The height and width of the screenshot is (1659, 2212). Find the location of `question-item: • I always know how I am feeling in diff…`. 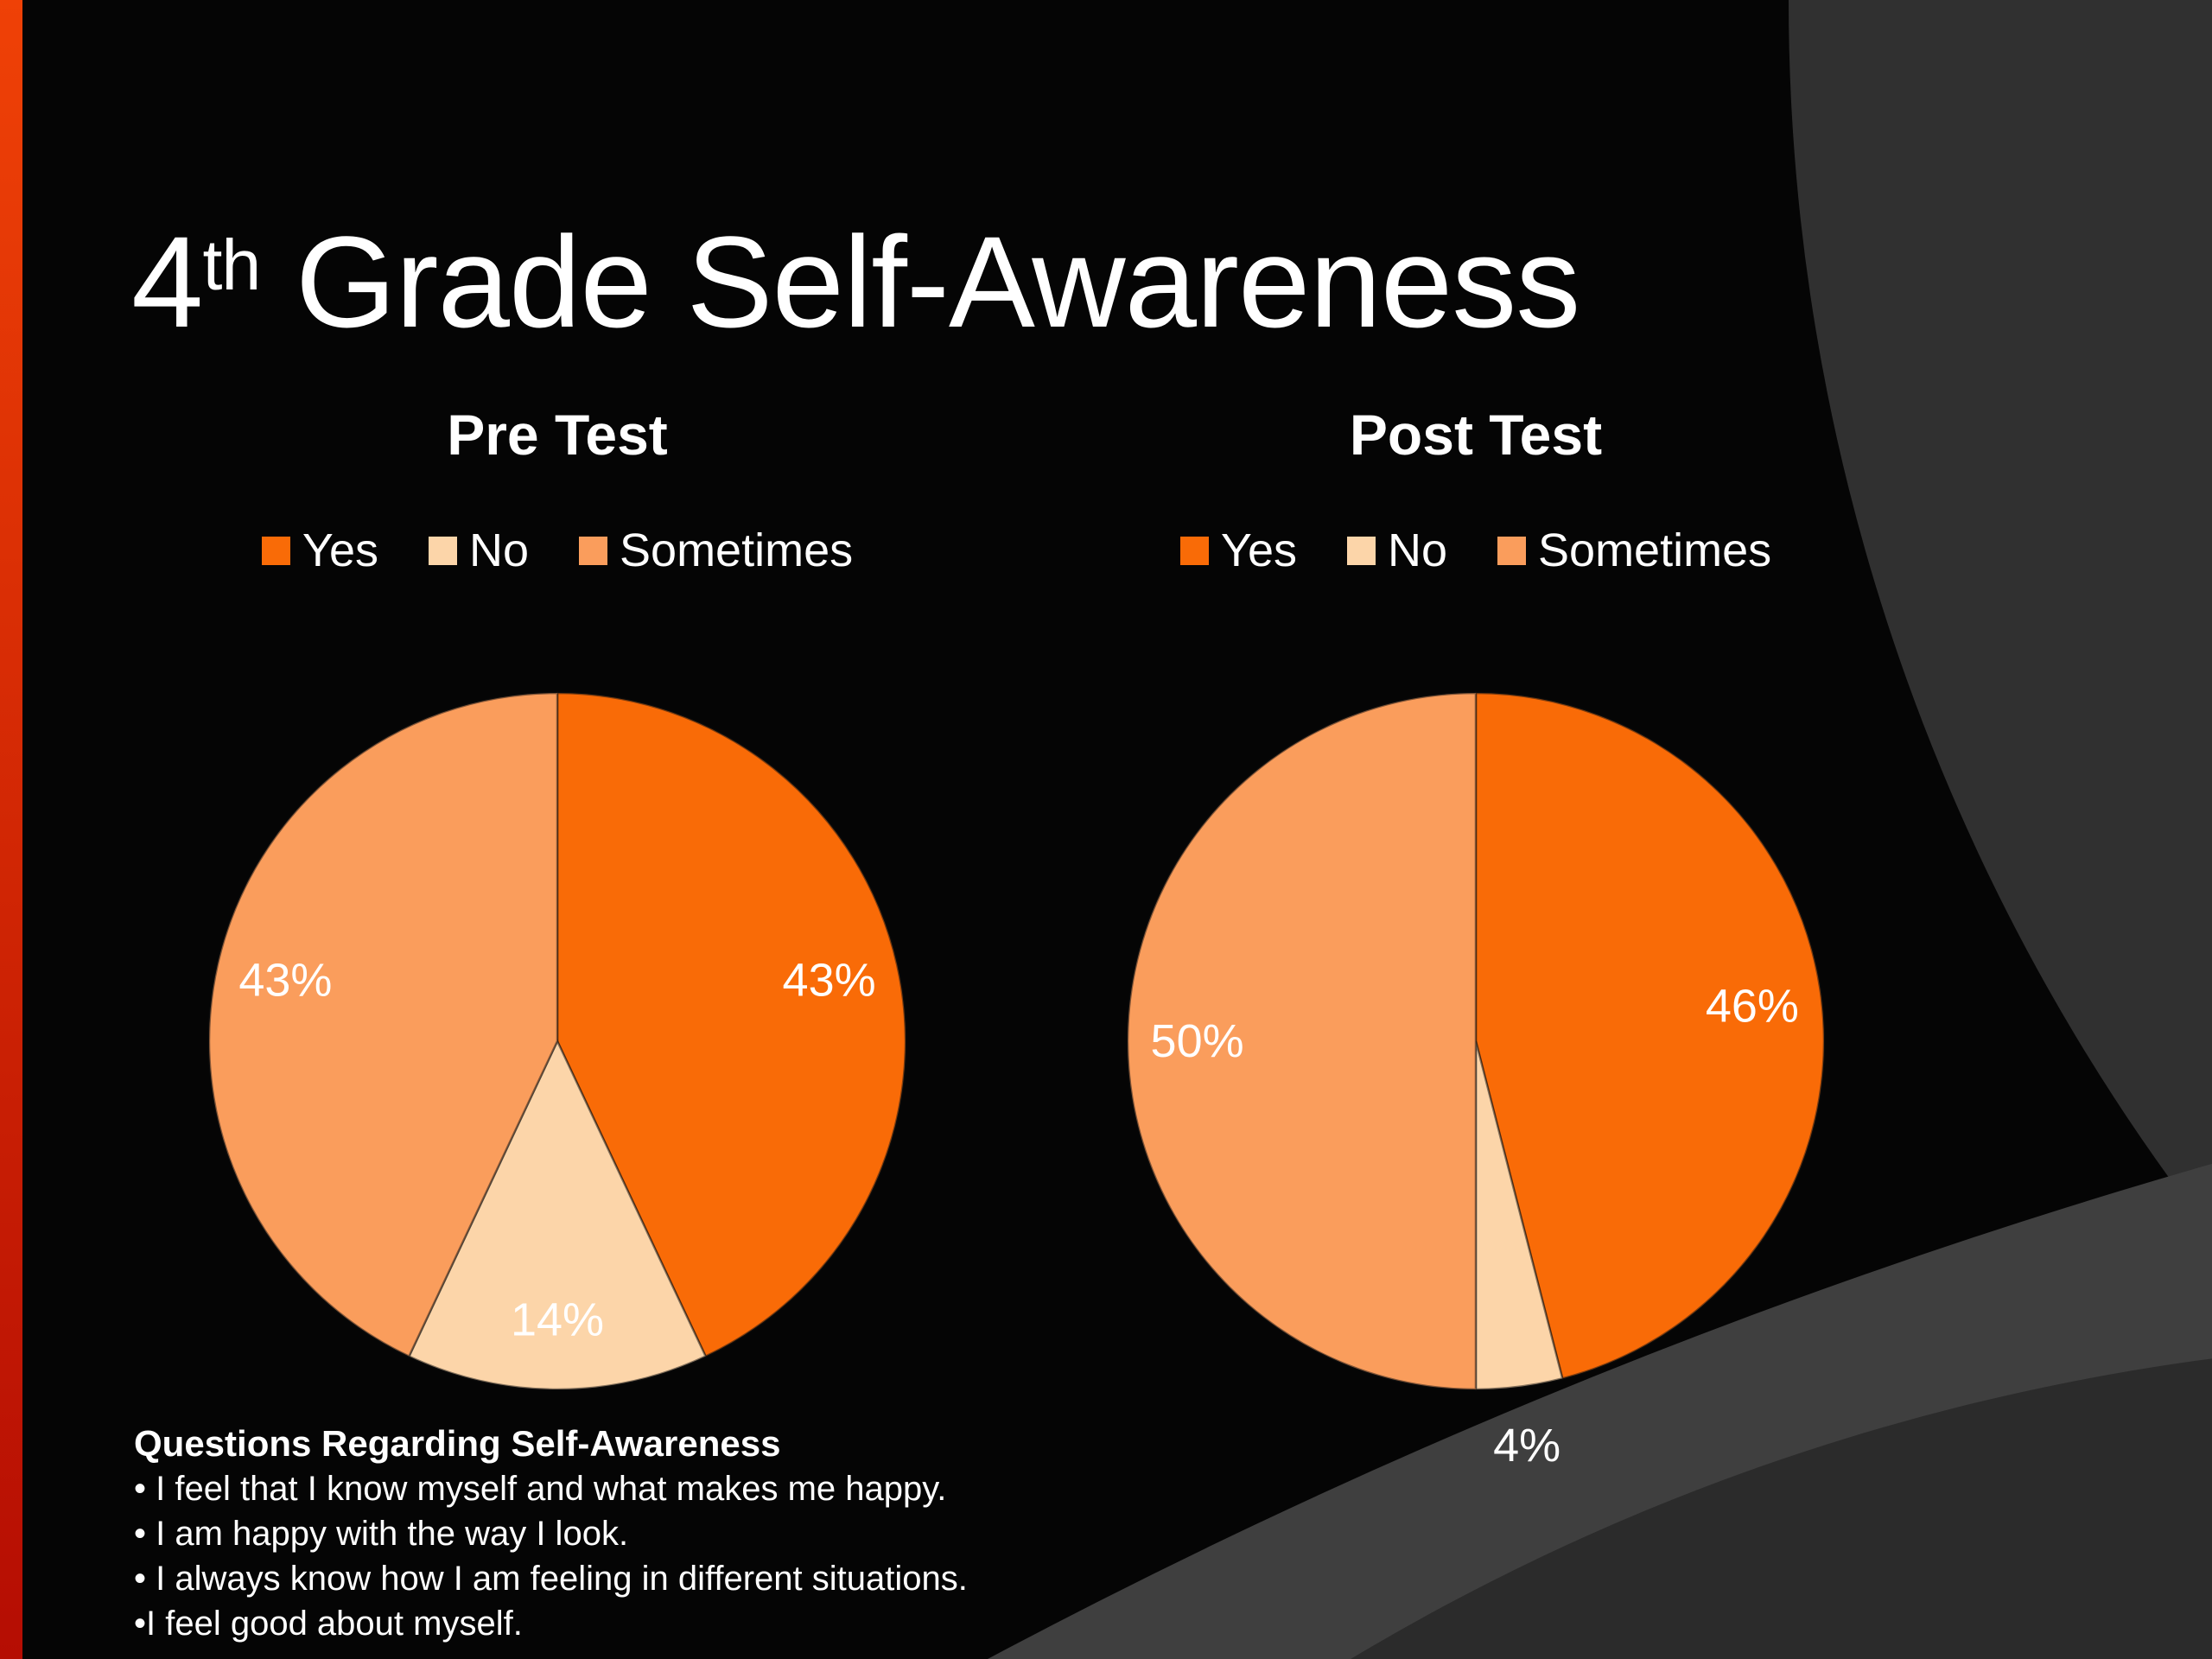

question-item: • I always know how I am feeling in diff… is located at coordinates (551, 1579).